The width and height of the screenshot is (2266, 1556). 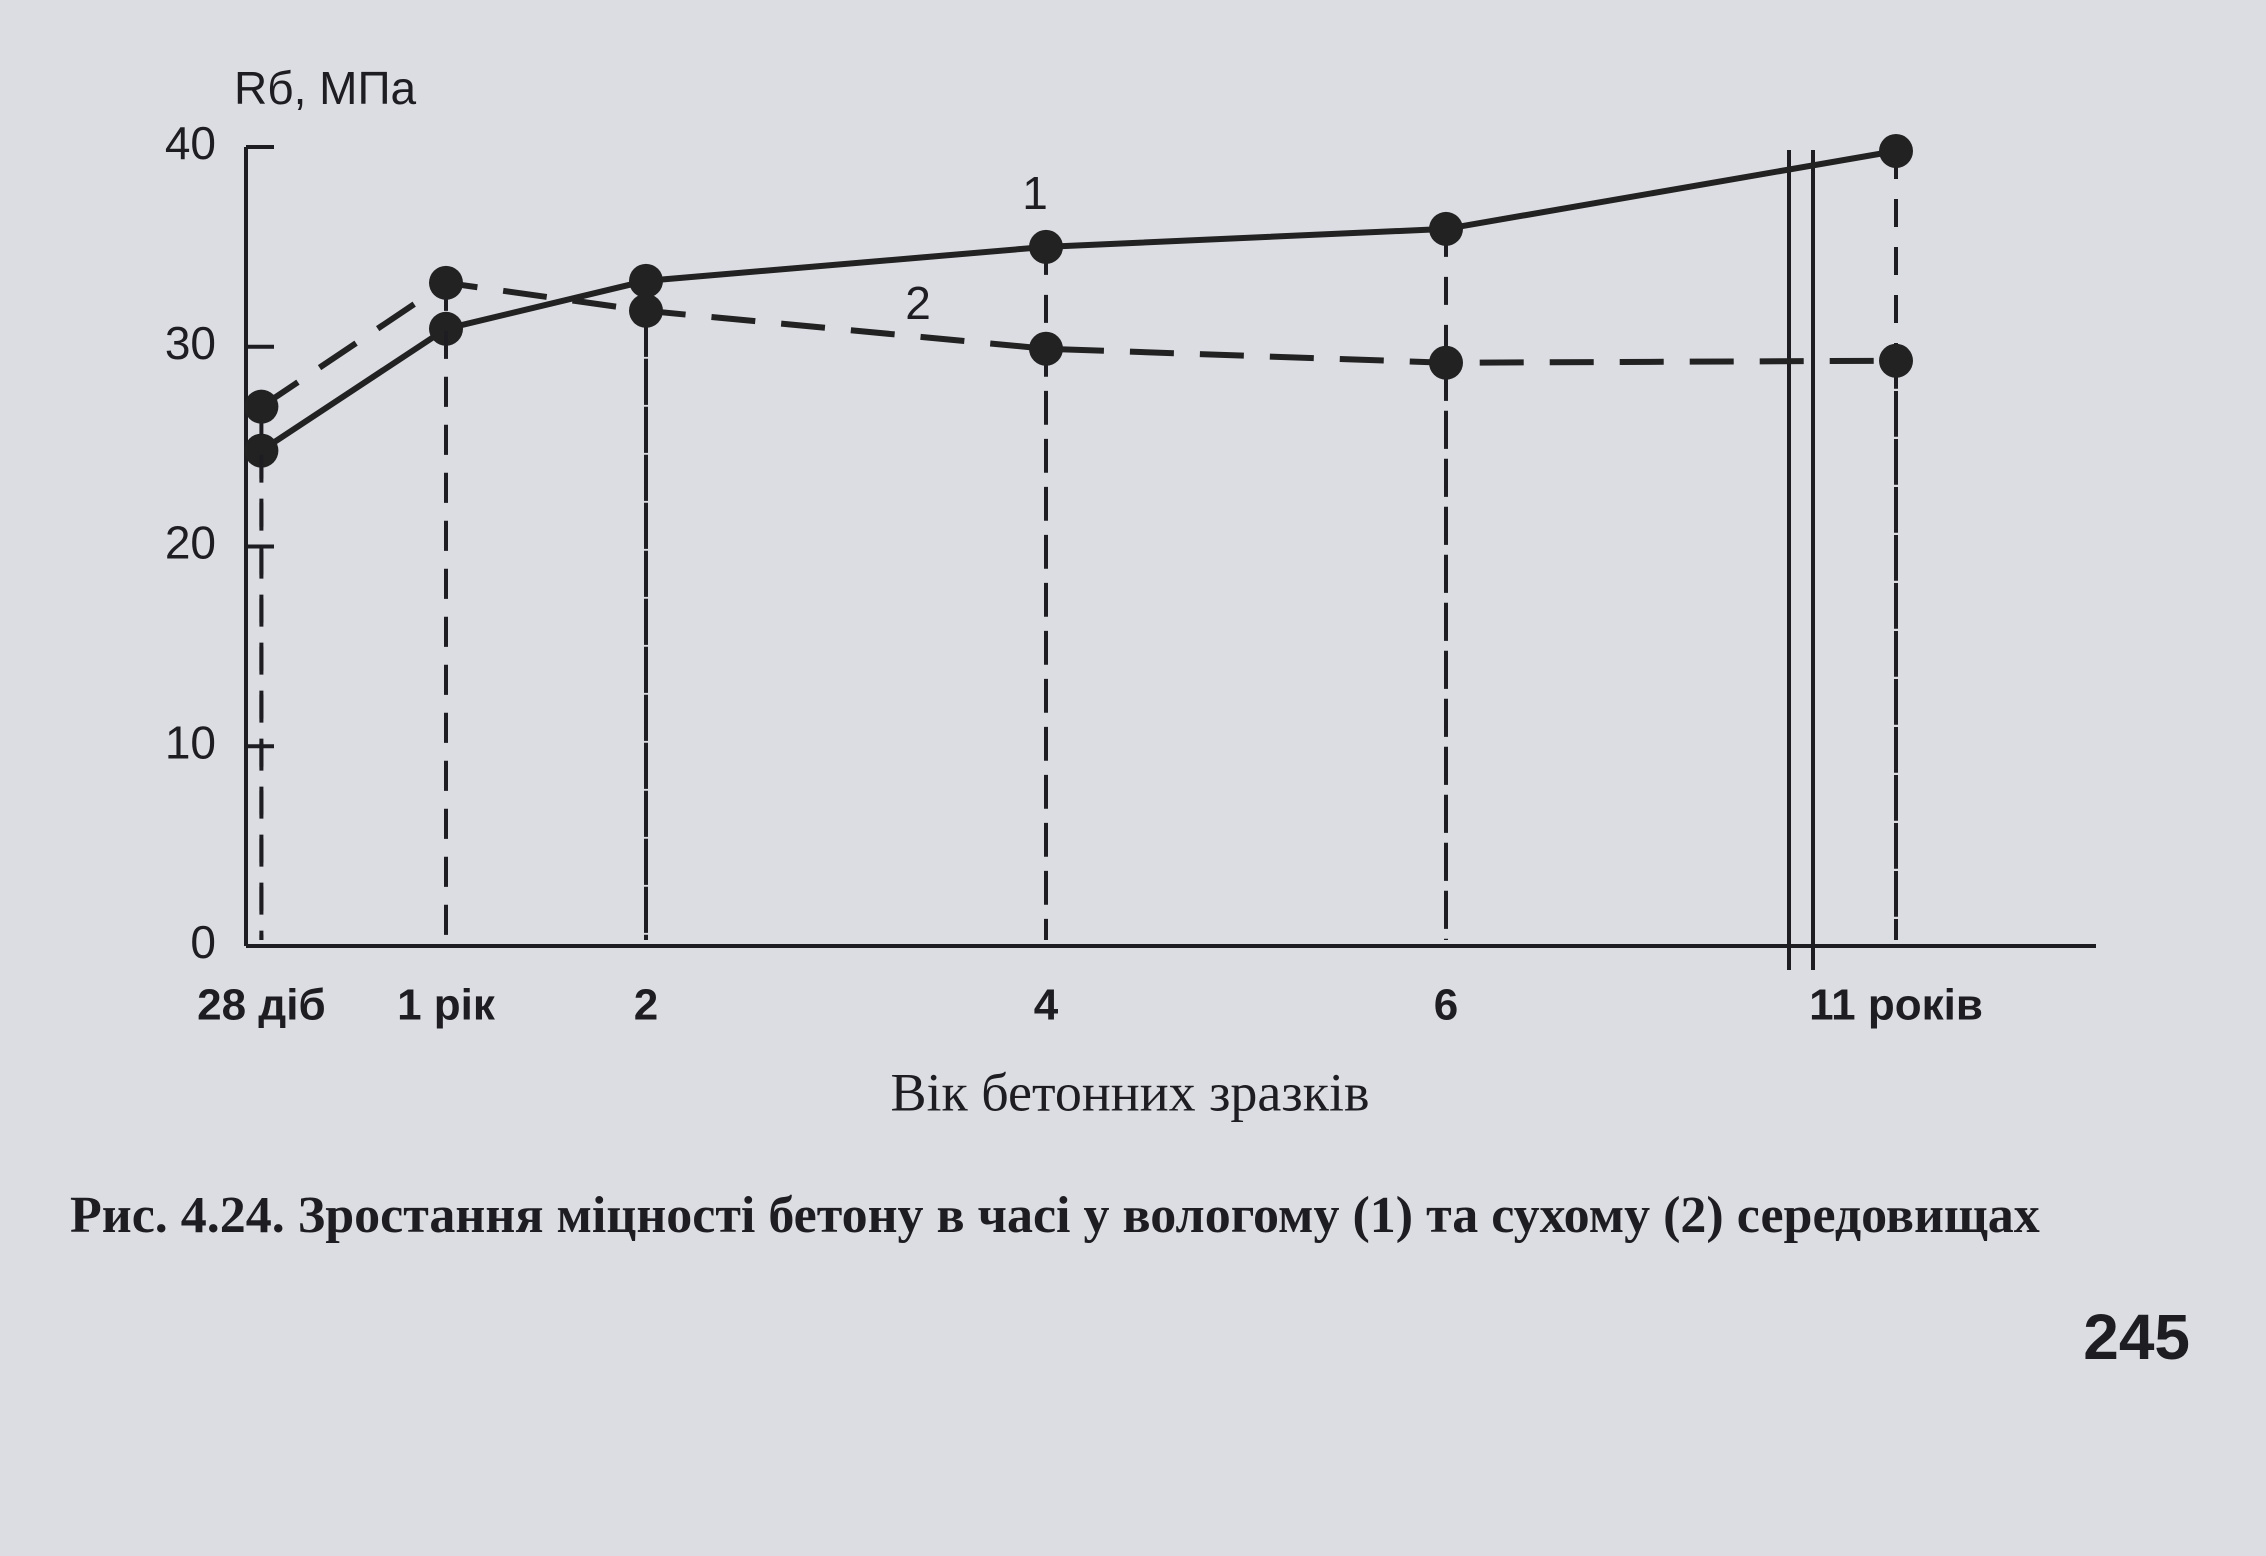 I want to click on y-tick-label: 20, so click(x=190, y=543).